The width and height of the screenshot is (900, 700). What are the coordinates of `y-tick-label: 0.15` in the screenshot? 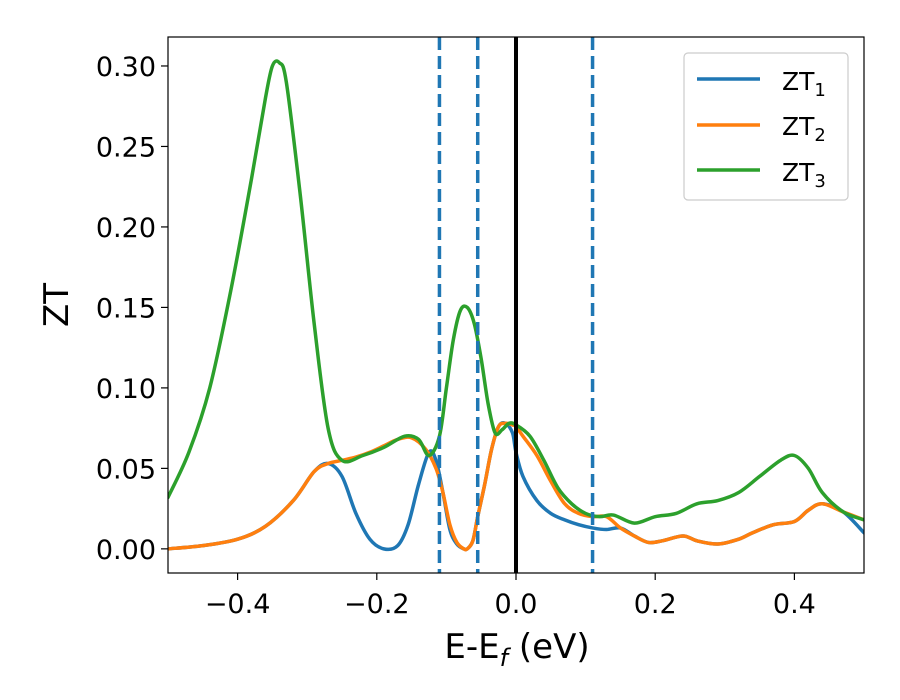 It's located at (126, 308).